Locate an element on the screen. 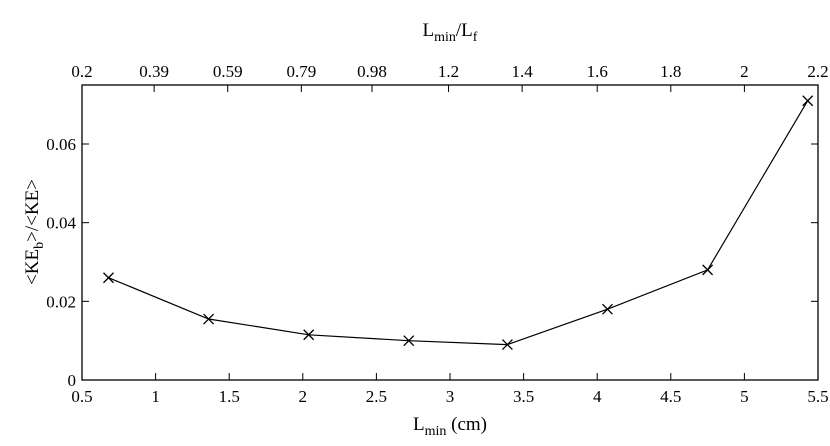 This screenshot has height=446, width=830. x-tick-label: 1.5 is located at coordinates (229, 396).